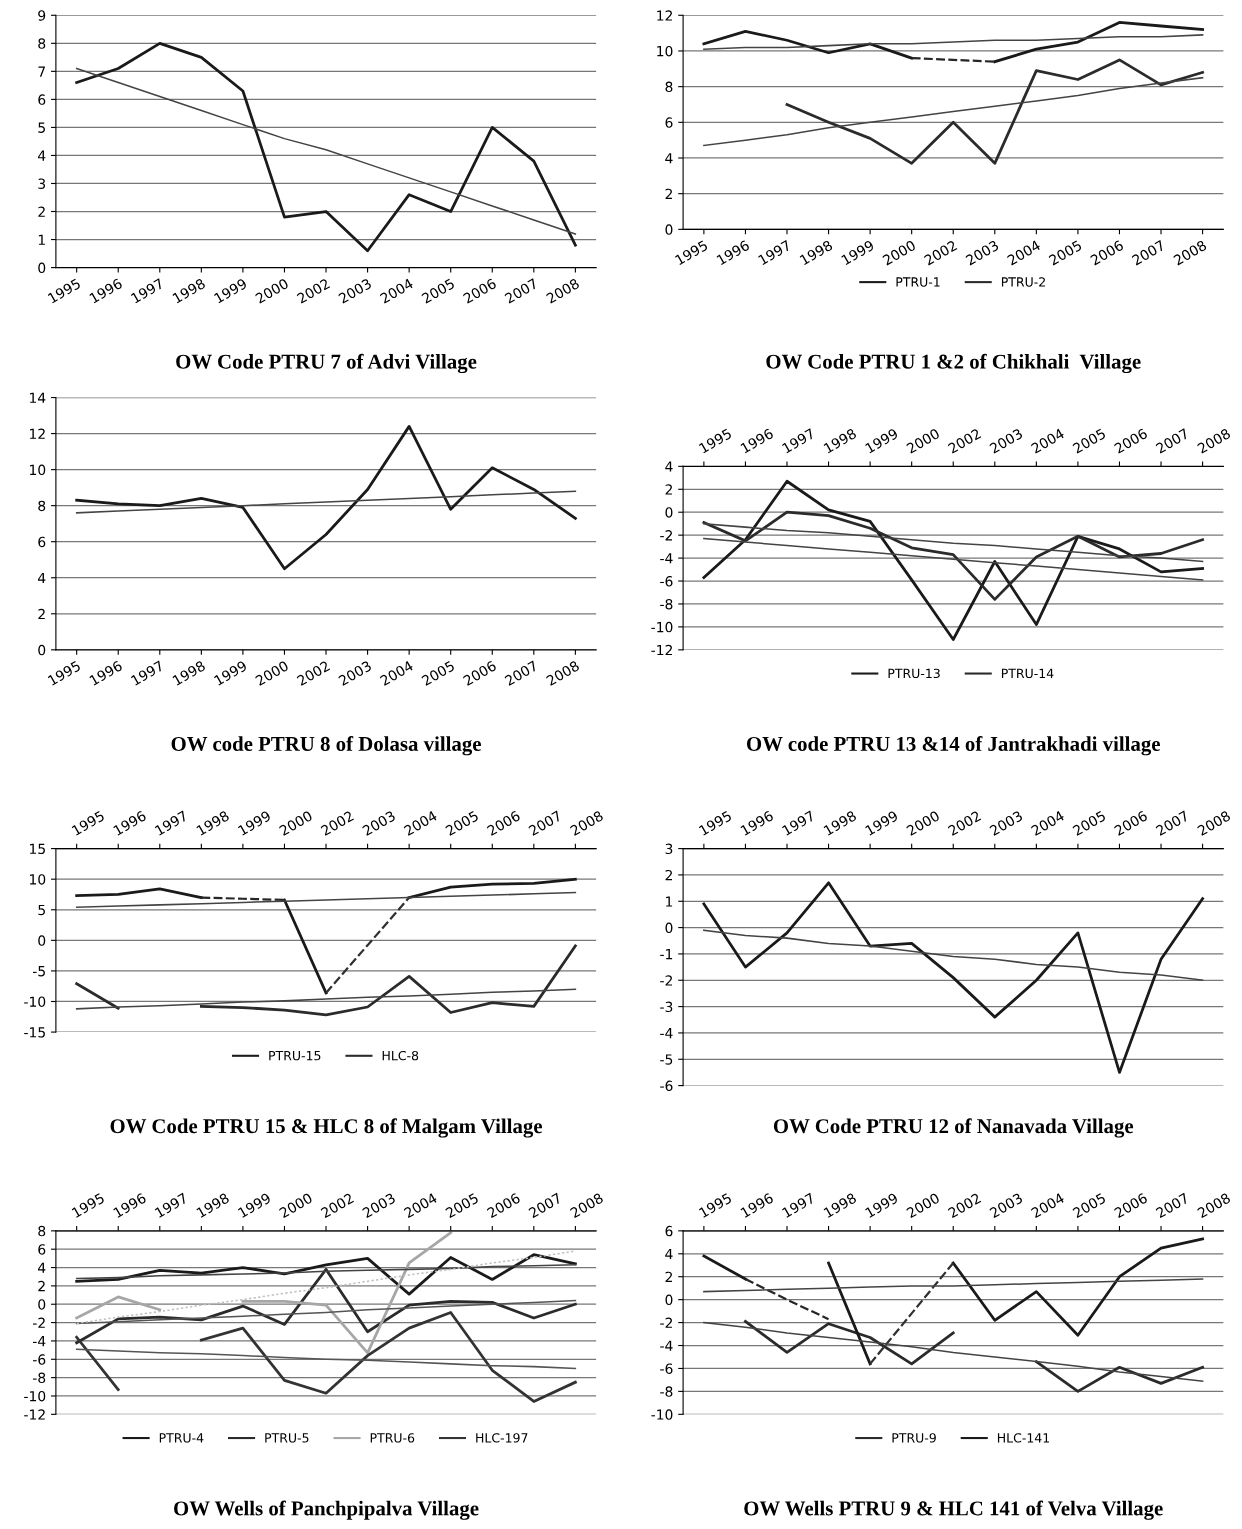  What do you see at coordinates (37, 849) in the screenshot?
I see `y-tick-label: 15` at bounding box center [37, 849].